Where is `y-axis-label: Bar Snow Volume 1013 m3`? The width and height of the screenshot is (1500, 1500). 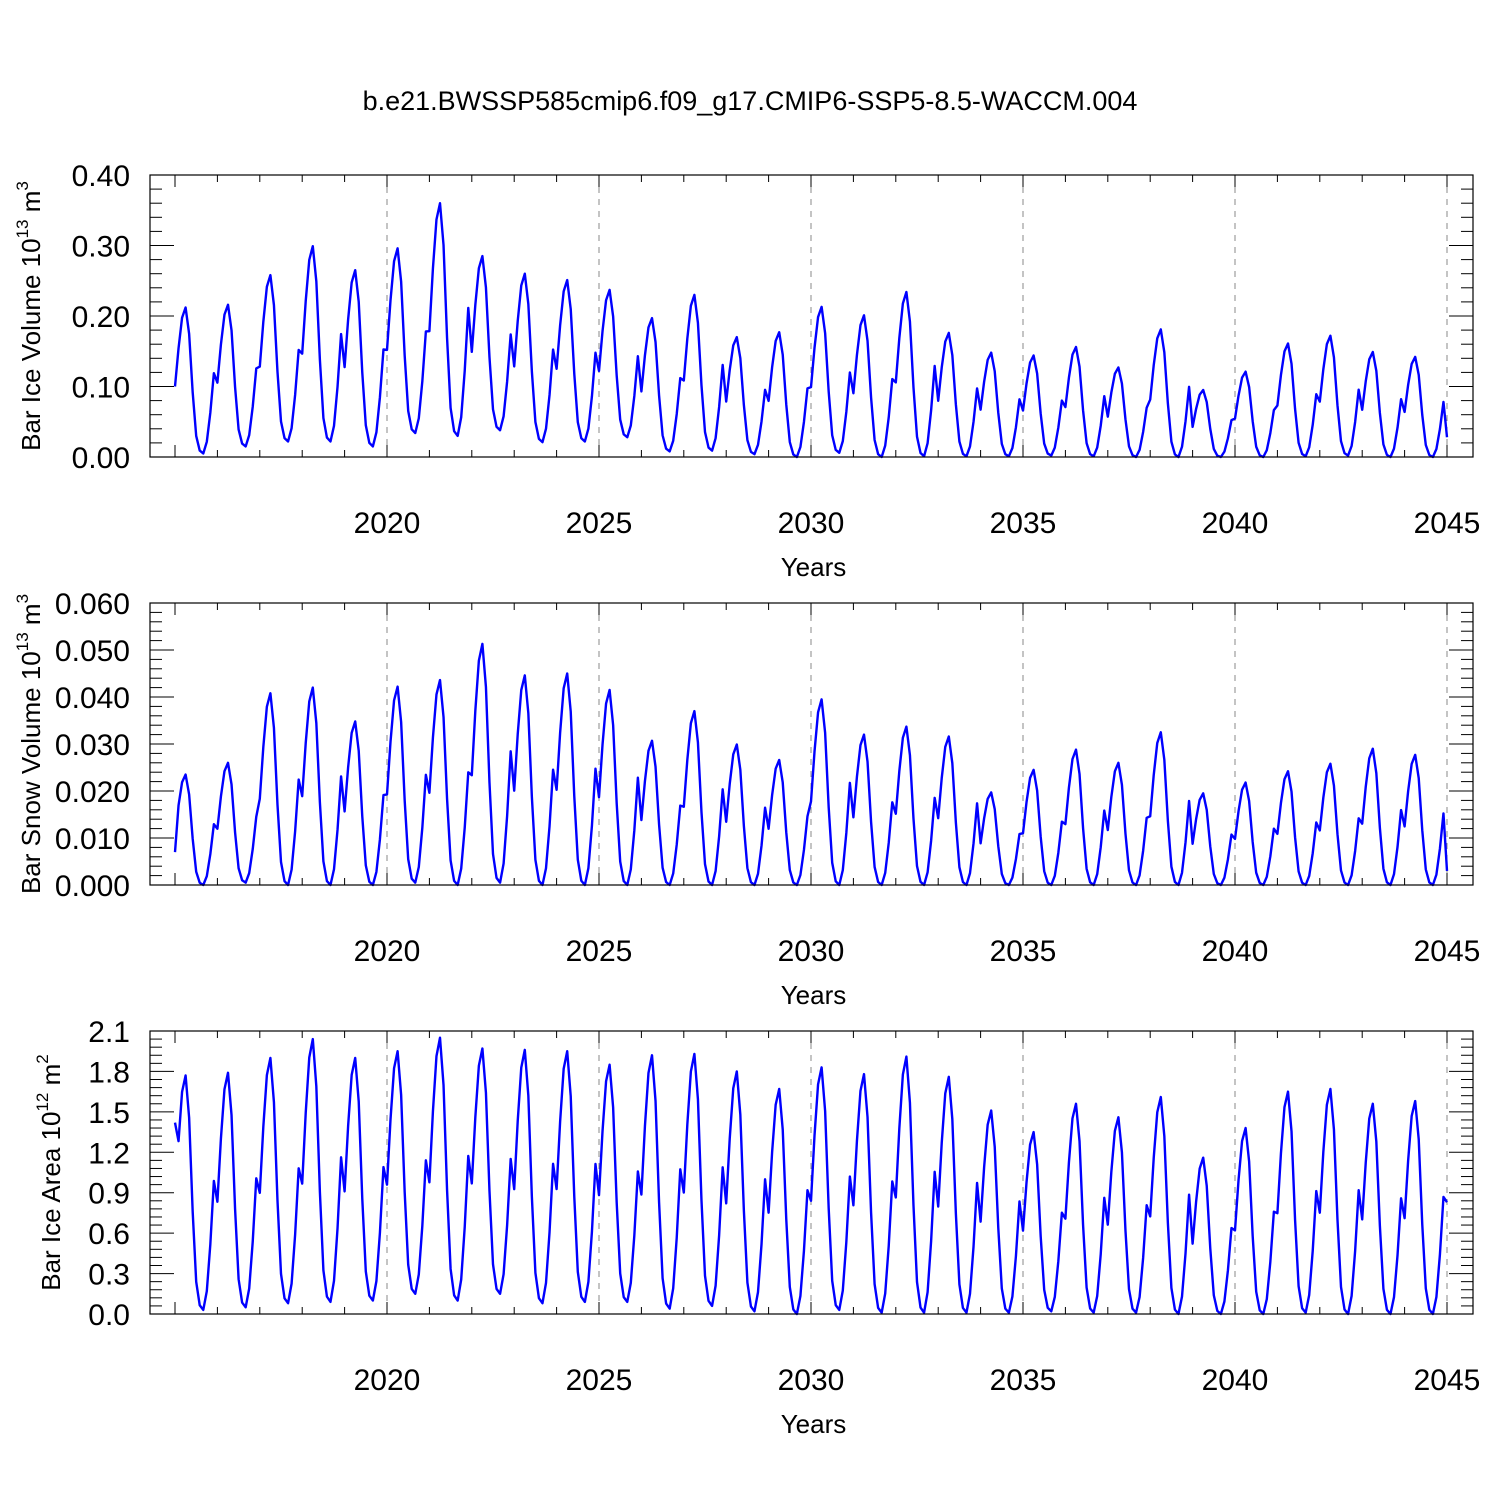
y-axis-label: Bar Snow Volume 1013 m3 is located at coordinates (29, 744).